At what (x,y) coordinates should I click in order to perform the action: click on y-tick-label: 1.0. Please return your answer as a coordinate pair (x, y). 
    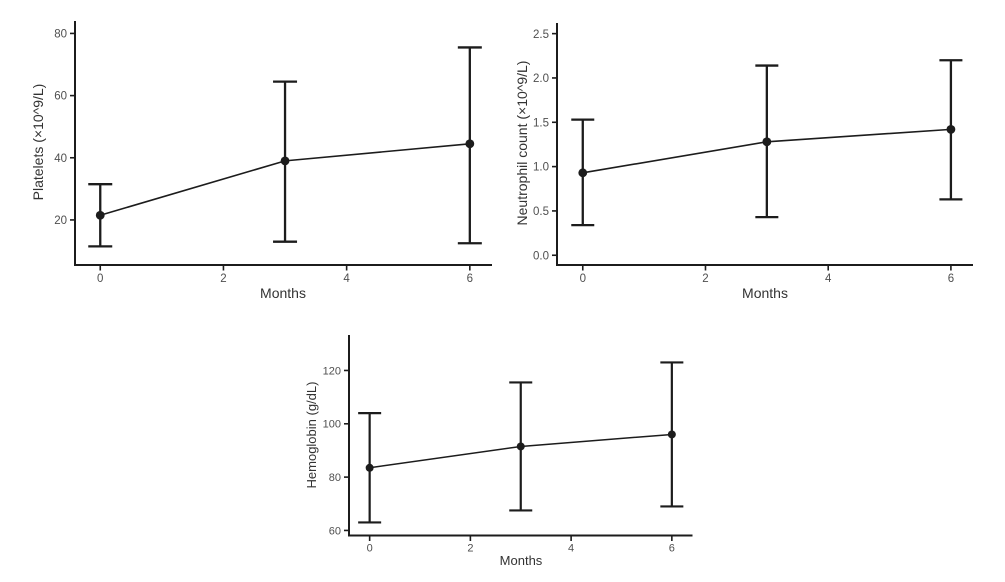
    Looking at the image, I should click on (541, 168).